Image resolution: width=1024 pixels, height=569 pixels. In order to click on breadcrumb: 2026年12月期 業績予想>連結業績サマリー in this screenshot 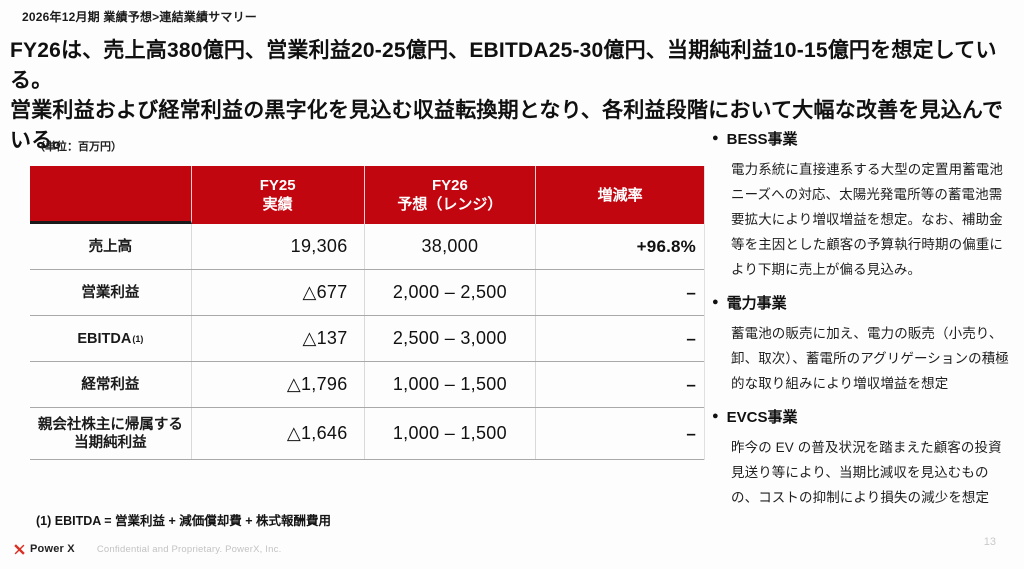, I will do `click(139, 17)`.